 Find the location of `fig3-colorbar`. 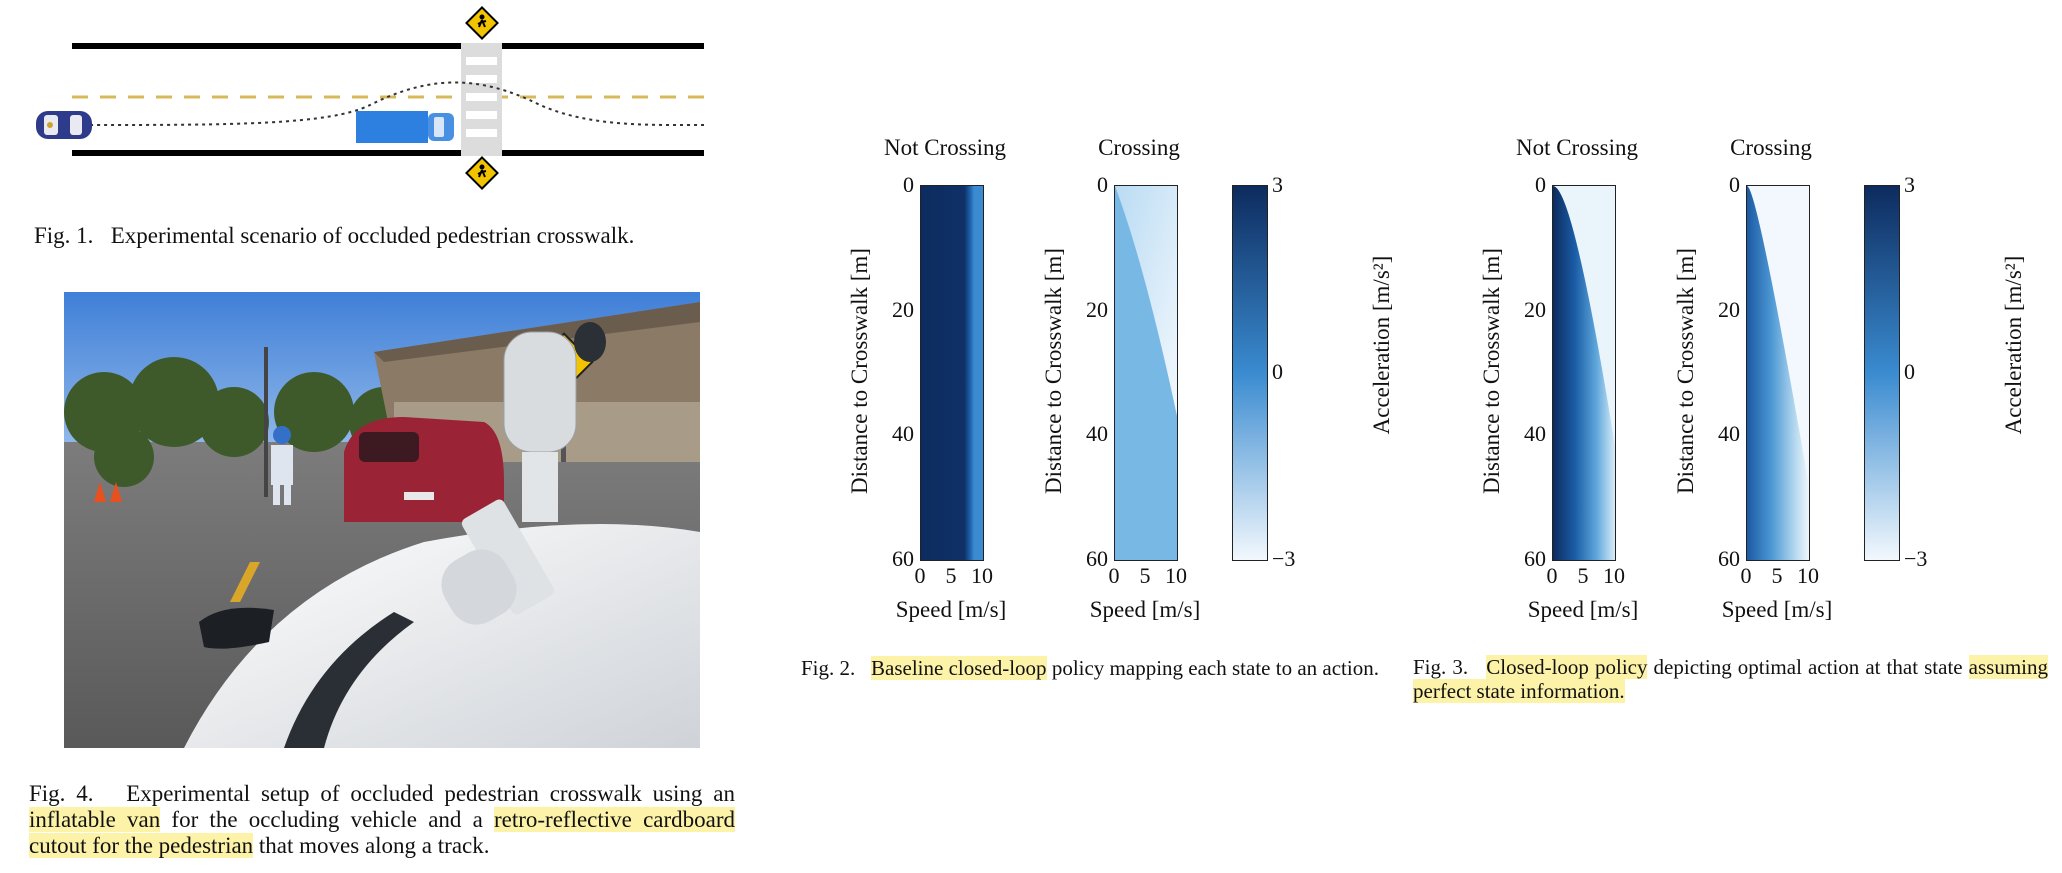

fig3-colorbar is located at coordinates (1882, 373).